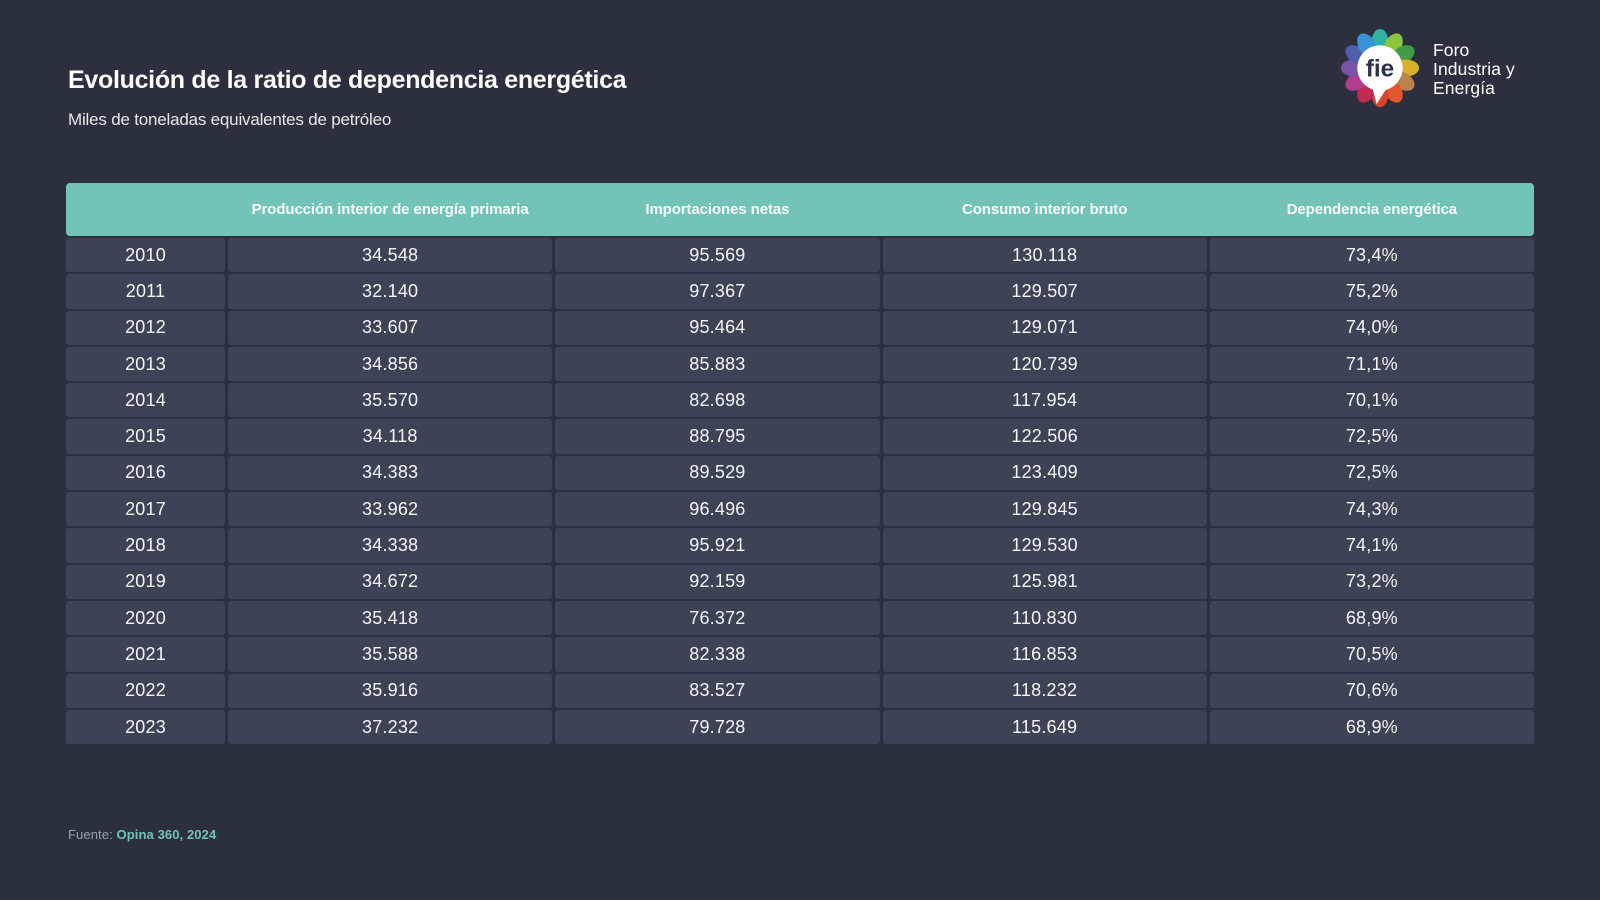 Image resolution: width=1600 pixels, height=900 pixels. Describe the element at coordinates (717, 400) in the screenshot. I see `value-cell: 82.698` at that location.